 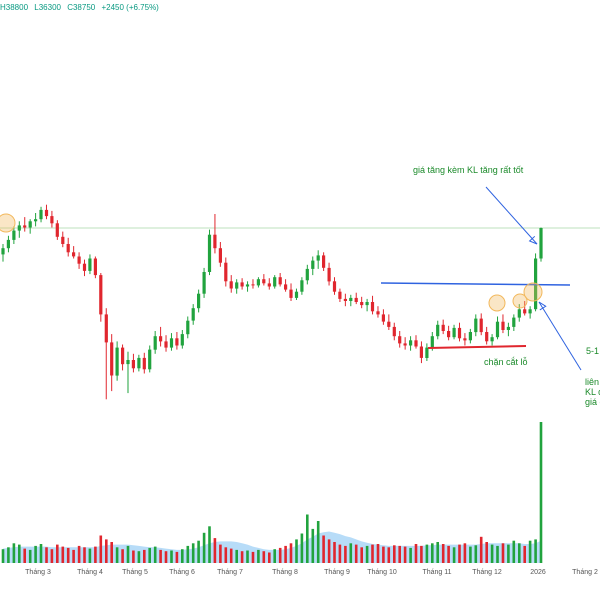 What do you see at coordinates (14, 7) in the screenshot?
I see `ohlc-high: H38800` at bounding box center [14, 7].